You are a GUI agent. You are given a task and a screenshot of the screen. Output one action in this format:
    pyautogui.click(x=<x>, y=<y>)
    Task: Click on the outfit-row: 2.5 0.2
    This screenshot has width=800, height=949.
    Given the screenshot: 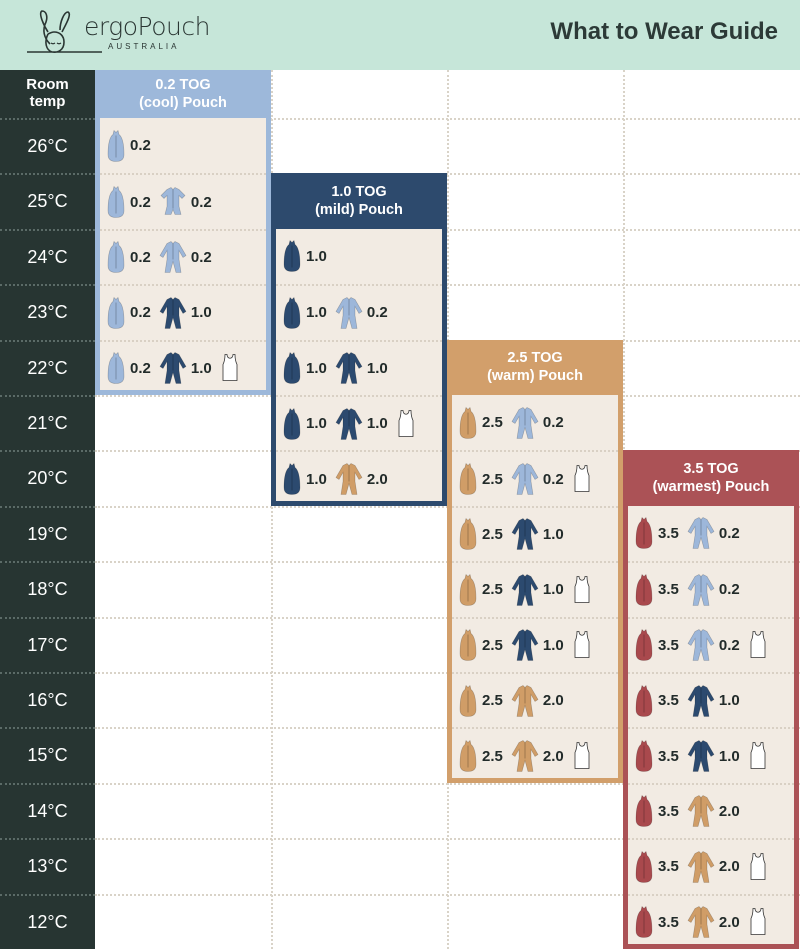 What is the action you would take?
    pyautogui.click(x=535, y=422)
    